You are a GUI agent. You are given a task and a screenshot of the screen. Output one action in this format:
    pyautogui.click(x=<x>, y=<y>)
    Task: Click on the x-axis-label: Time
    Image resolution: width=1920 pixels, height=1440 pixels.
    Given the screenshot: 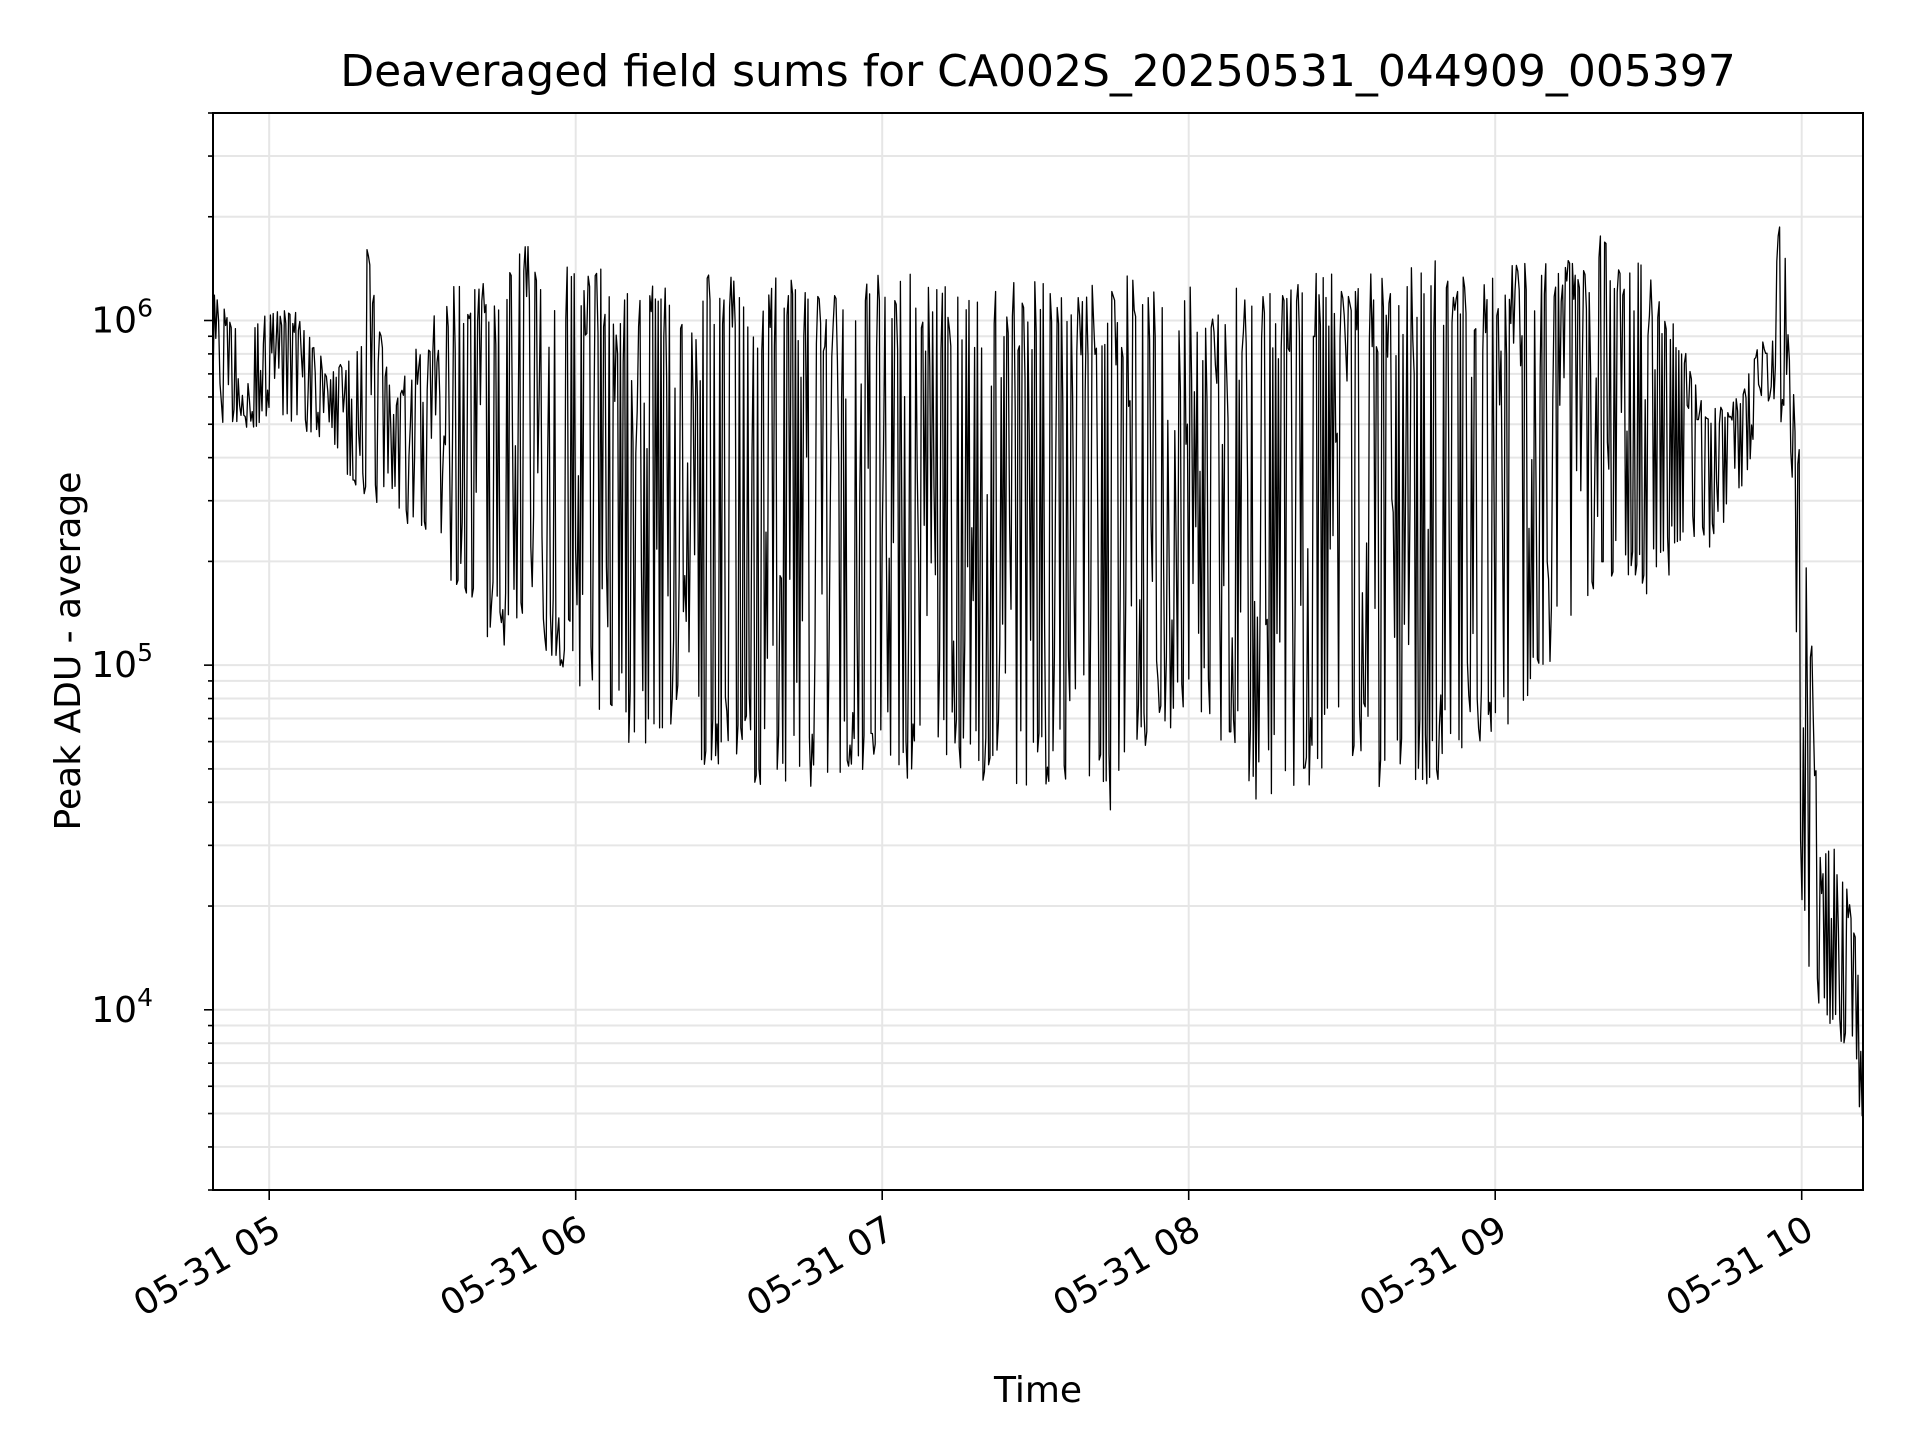 What is the action you would take?
    pyautogui.click(x=1037, y=1390)
    